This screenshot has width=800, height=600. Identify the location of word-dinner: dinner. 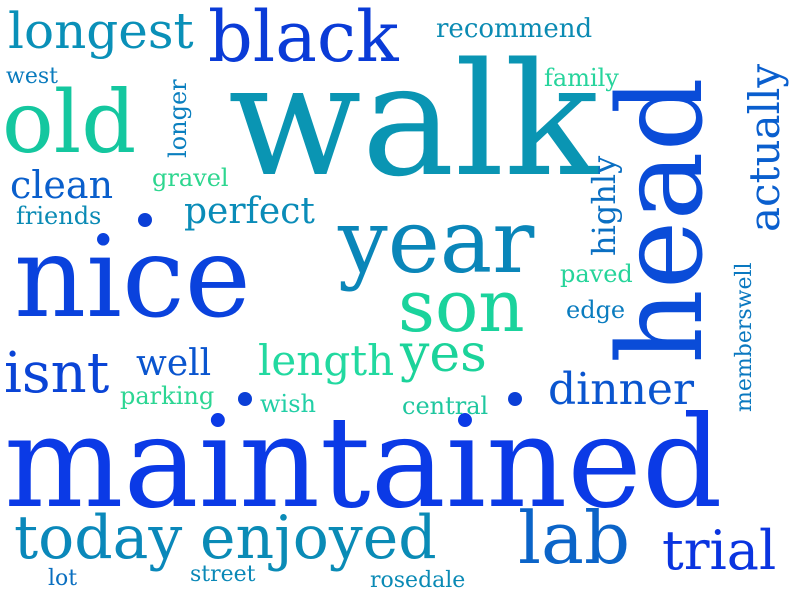
(621, 389).